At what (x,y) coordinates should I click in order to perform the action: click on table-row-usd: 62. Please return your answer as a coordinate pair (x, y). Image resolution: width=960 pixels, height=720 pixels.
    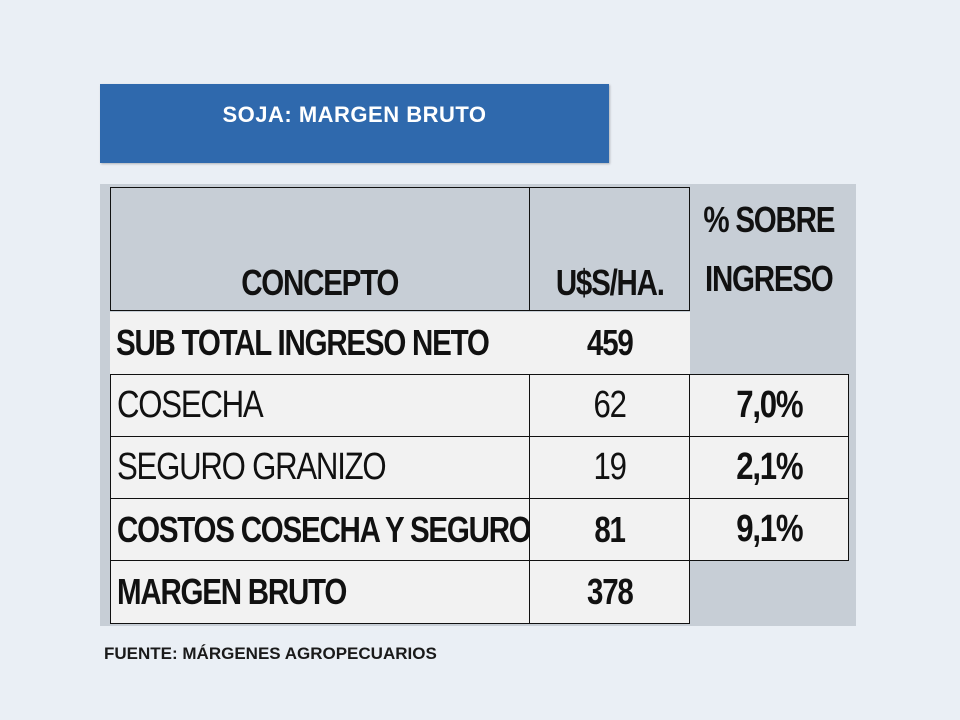
    Looking at the image, I should click on (609, 405).